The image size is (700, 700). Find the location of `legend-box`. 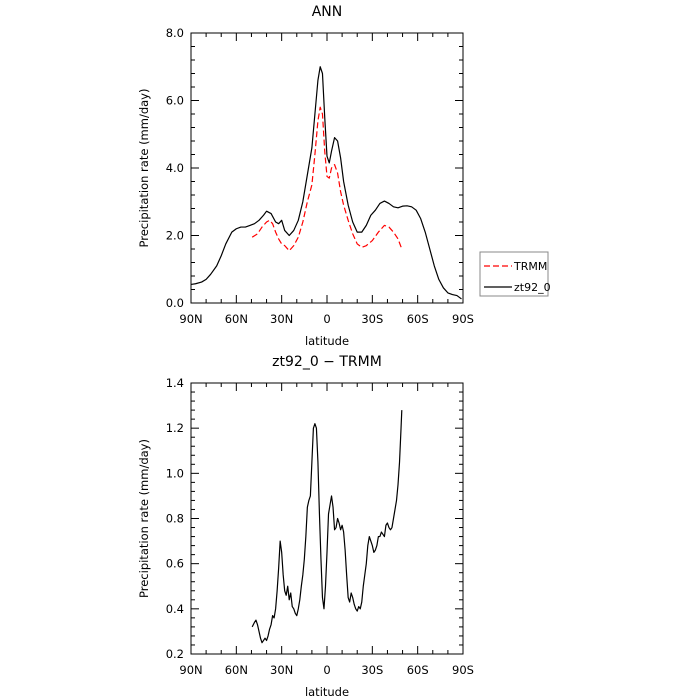

legend-box is located at coordinates (514, 274).